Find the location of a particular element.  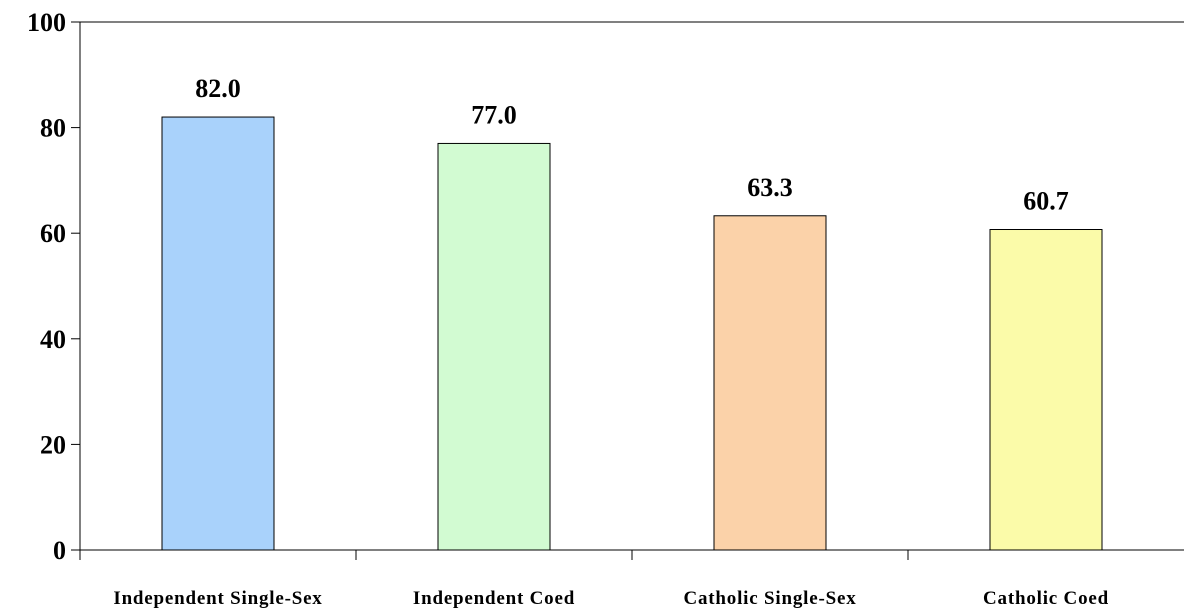

y-tick-label: 60 is located at coordinates (53, 233).